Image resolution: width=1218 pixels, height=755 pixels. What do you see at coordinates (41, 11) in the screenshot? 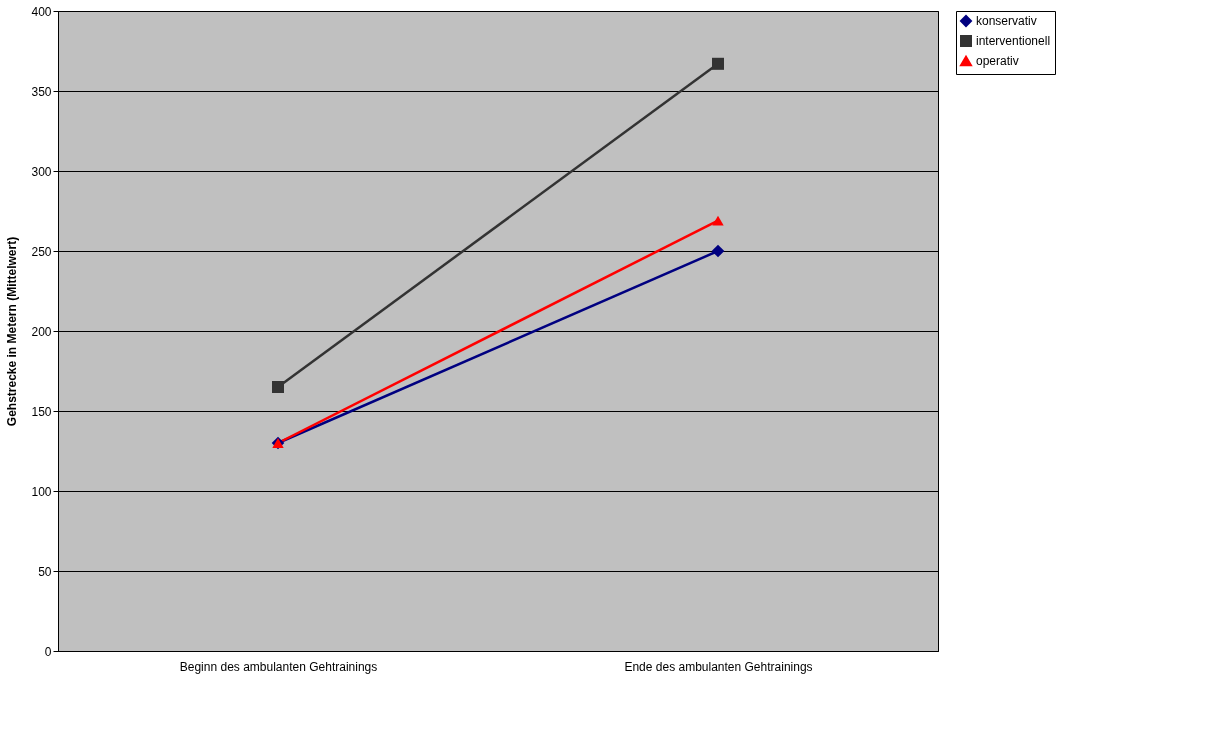
I see `y-tick-label: 400` at bounding box center [41, 11].